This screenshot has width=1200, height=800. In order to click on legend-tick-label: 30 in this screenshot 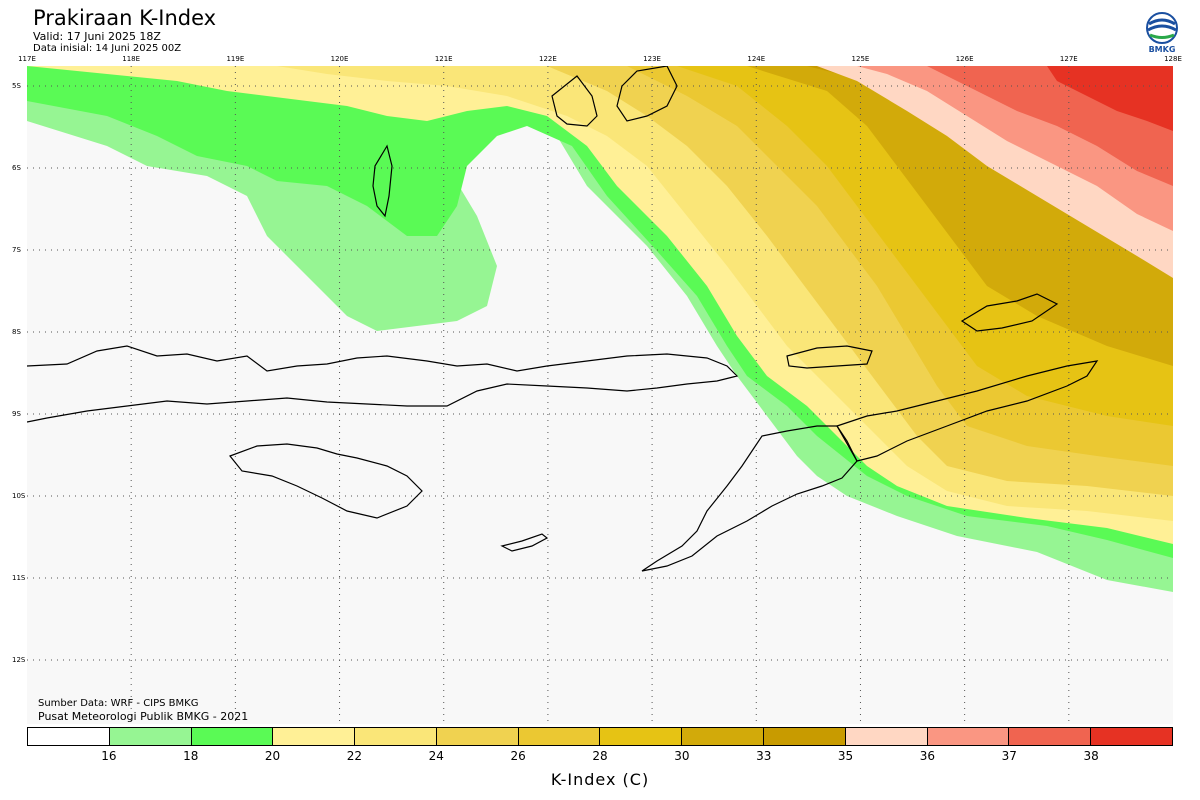, I will do `click(682, 756)`.